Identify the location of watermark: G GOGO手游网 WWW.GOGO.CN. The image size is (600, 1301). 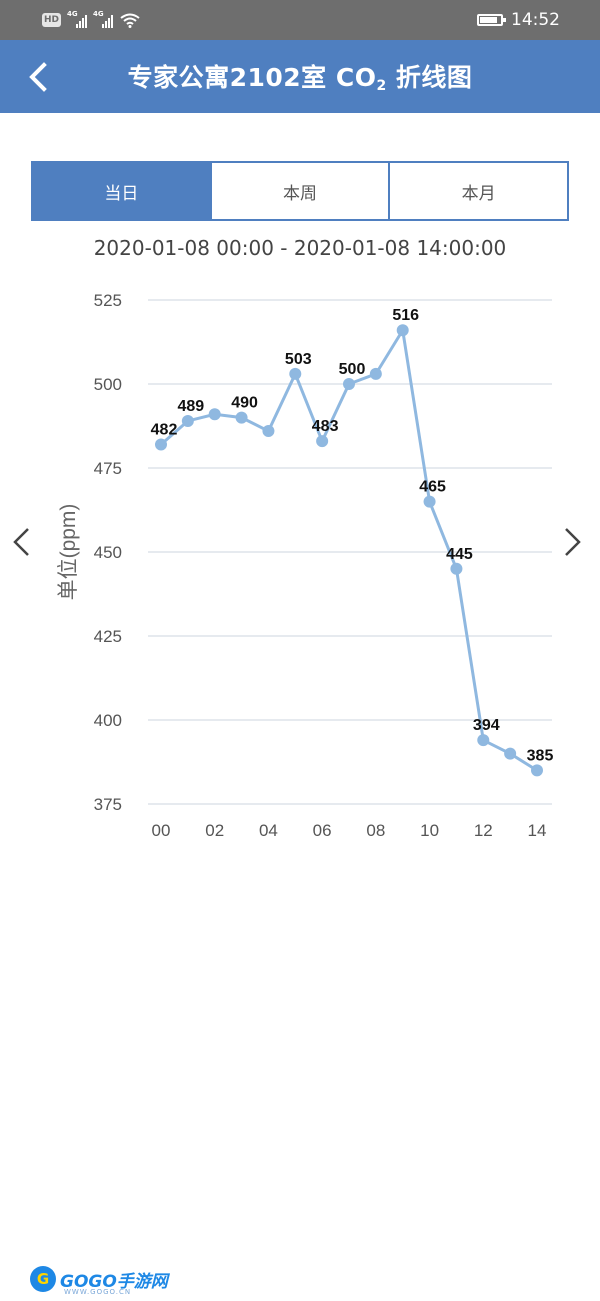
(99, 1279).